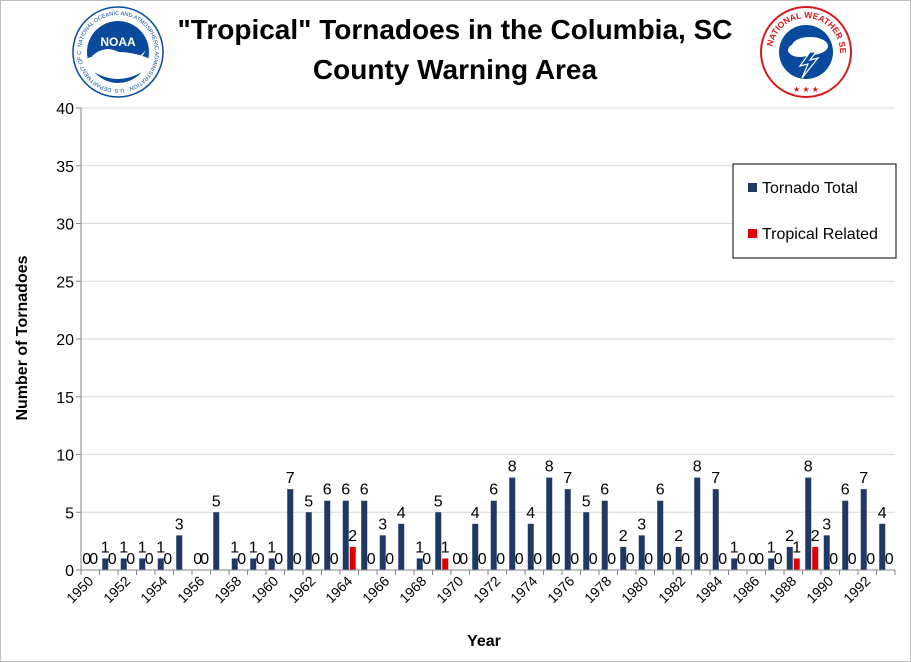 The height and width of the screenshot is (662, 911). What do you see at coordinates (412, 589) in the screenshot?
I see `x-tick-label: 1968` at bounding box center [412, 589].